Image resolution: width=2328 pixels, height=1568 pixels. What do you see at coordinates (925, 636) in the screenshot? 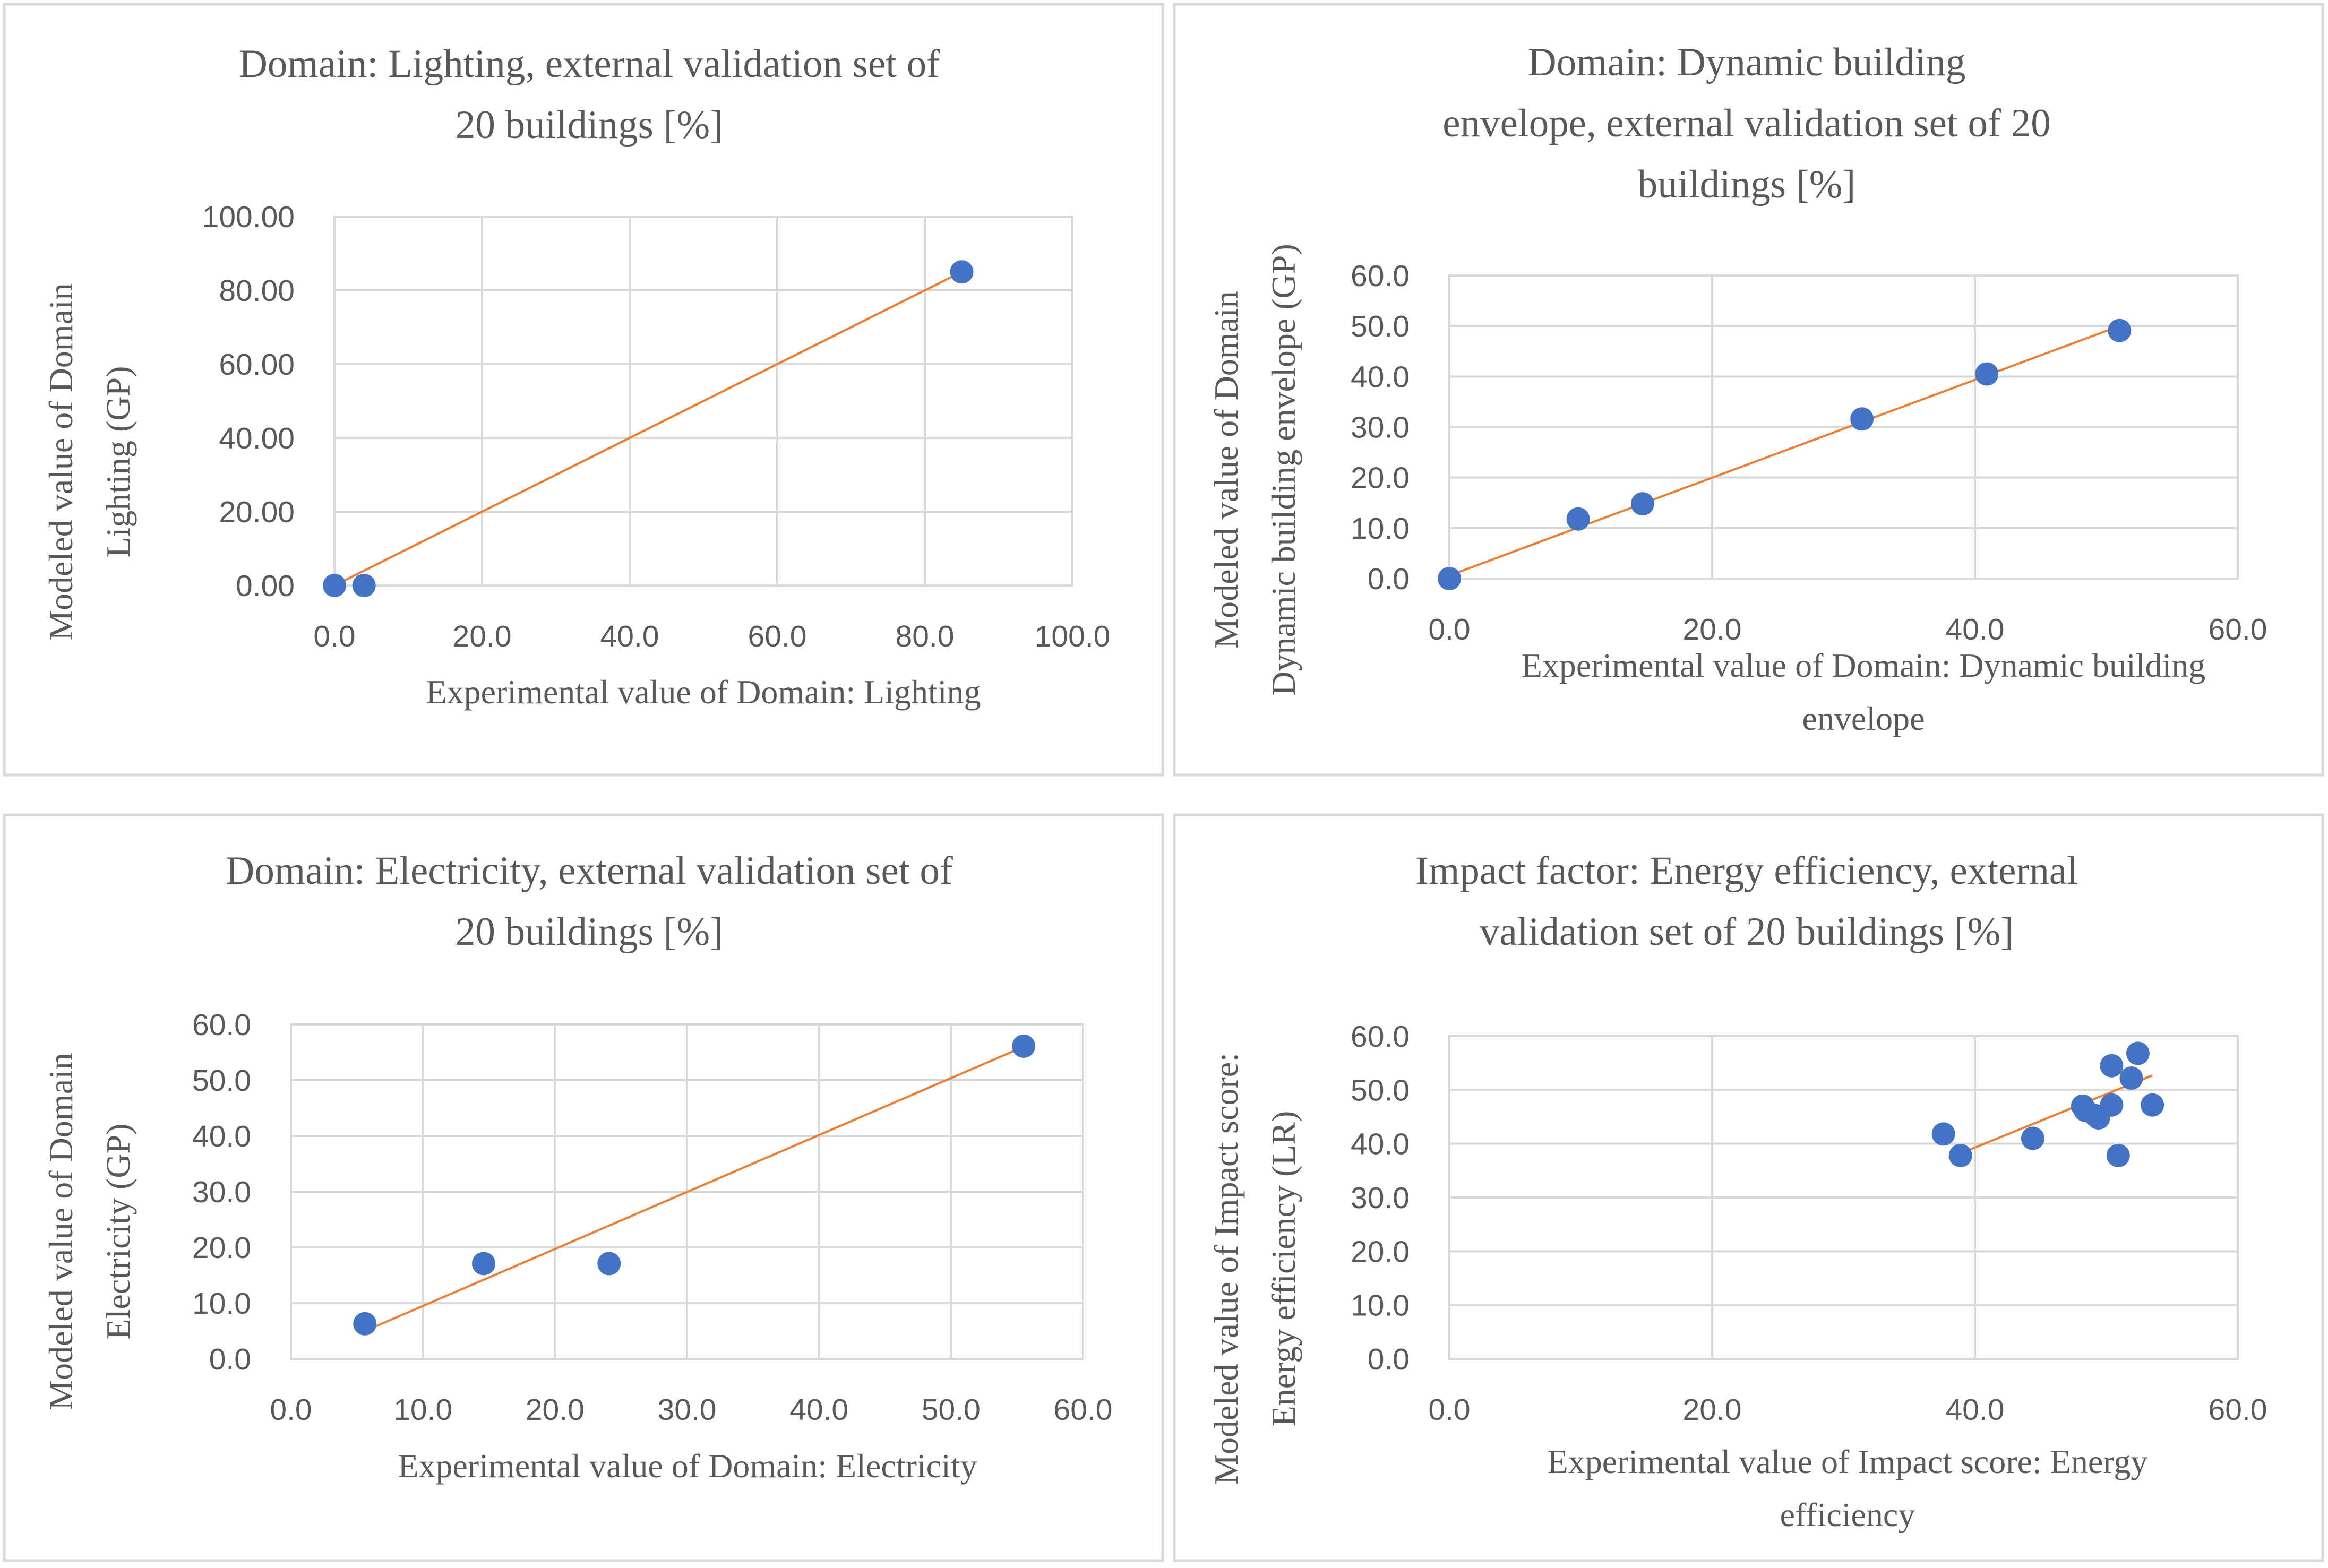
I see `x-tick-label: 80.0` at bounding box center [925, 636].